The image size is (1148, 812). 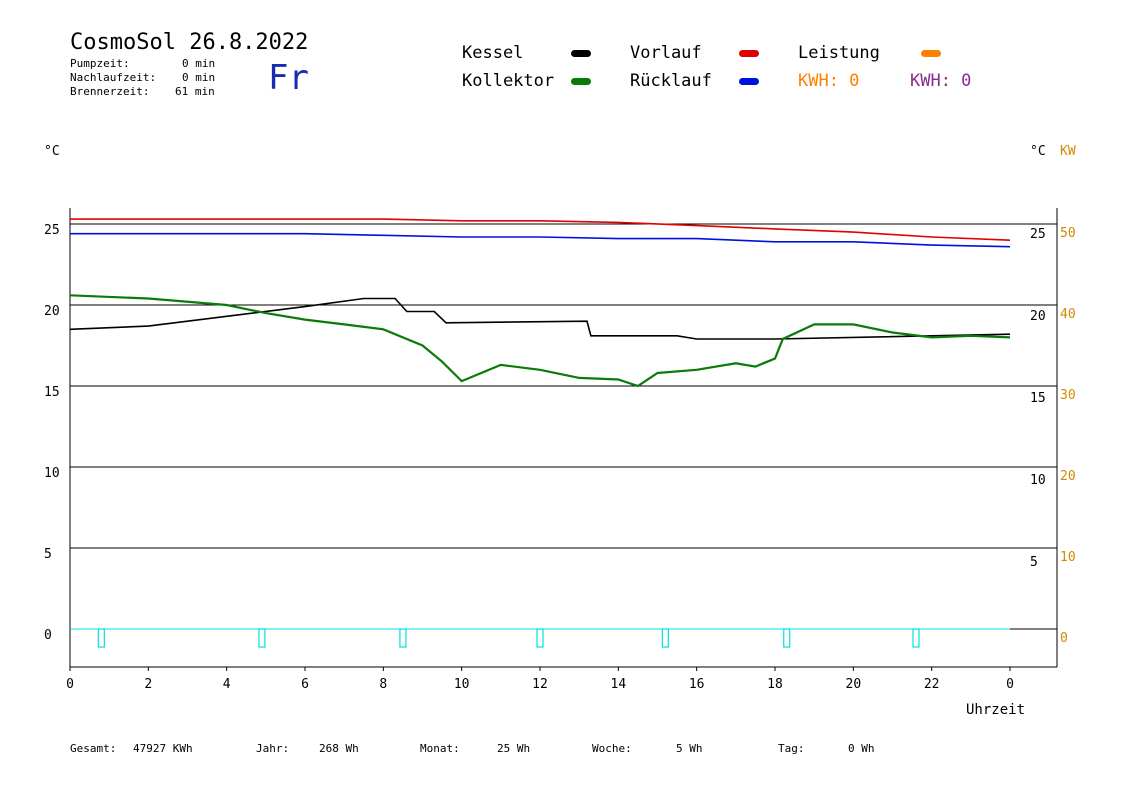 What do you see at coordinates (110, 91) in the screenshot?
I see `stat-brennerzeit-label: Brennerzeit:` at bounding box center [110, 91].